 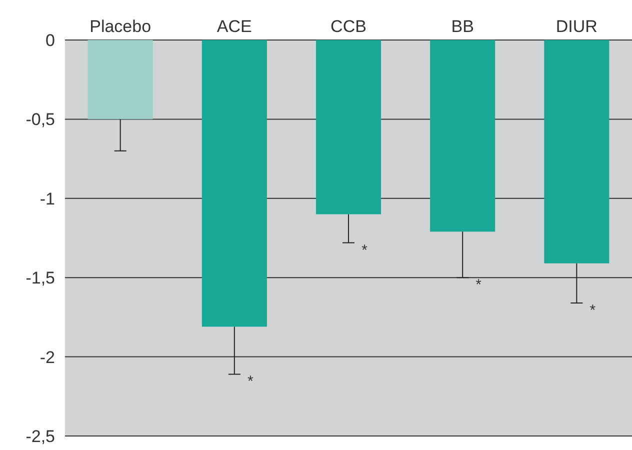 What do you see at coordinates (50, 40) in the screenshot?
I see `y-tick-label: 0` at bounding box center [50, 40].